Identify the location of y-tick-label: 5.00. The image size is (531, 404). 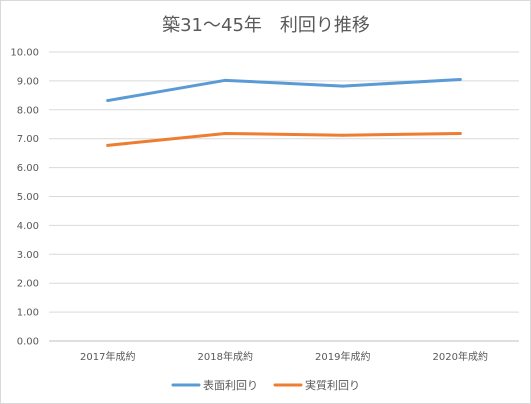
(28, 197).